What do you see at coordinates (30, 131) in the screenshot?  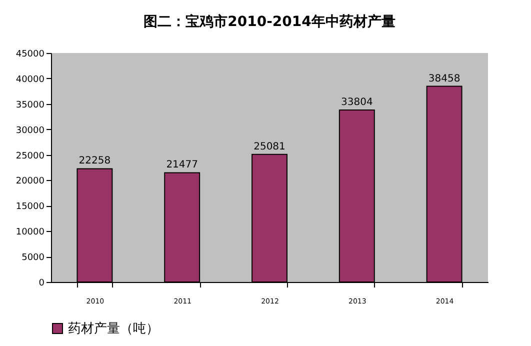 I see `y-tick-label: 30000` at bounding box center [30, 131].